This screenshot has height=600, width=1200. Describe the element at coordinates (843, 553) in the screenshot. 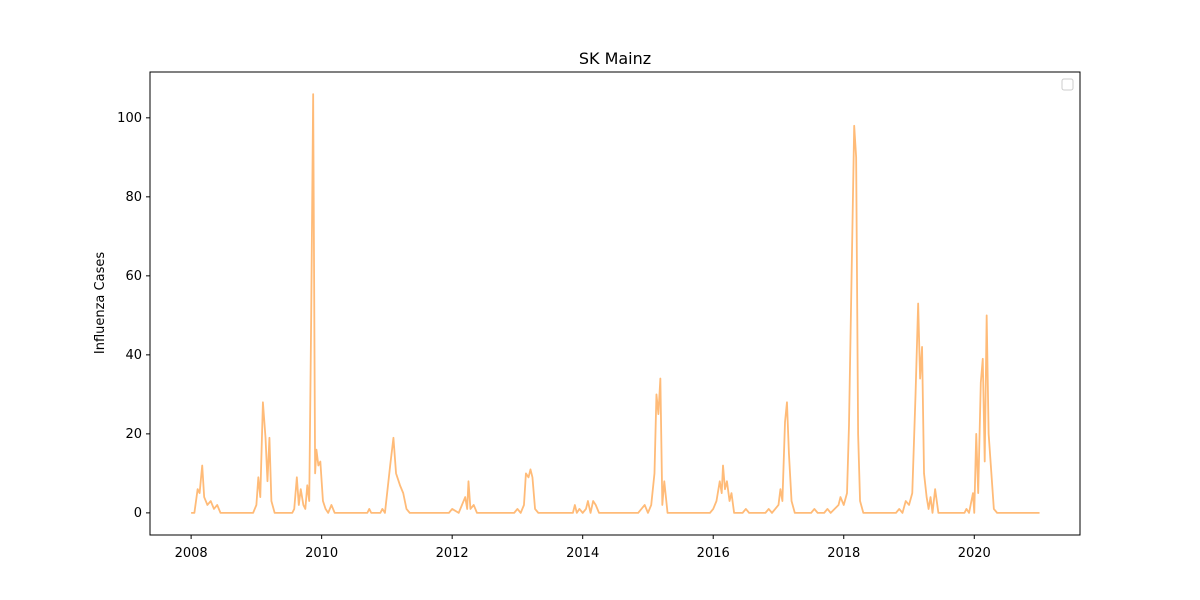

I see `x-tick-label: 2018` at that location.